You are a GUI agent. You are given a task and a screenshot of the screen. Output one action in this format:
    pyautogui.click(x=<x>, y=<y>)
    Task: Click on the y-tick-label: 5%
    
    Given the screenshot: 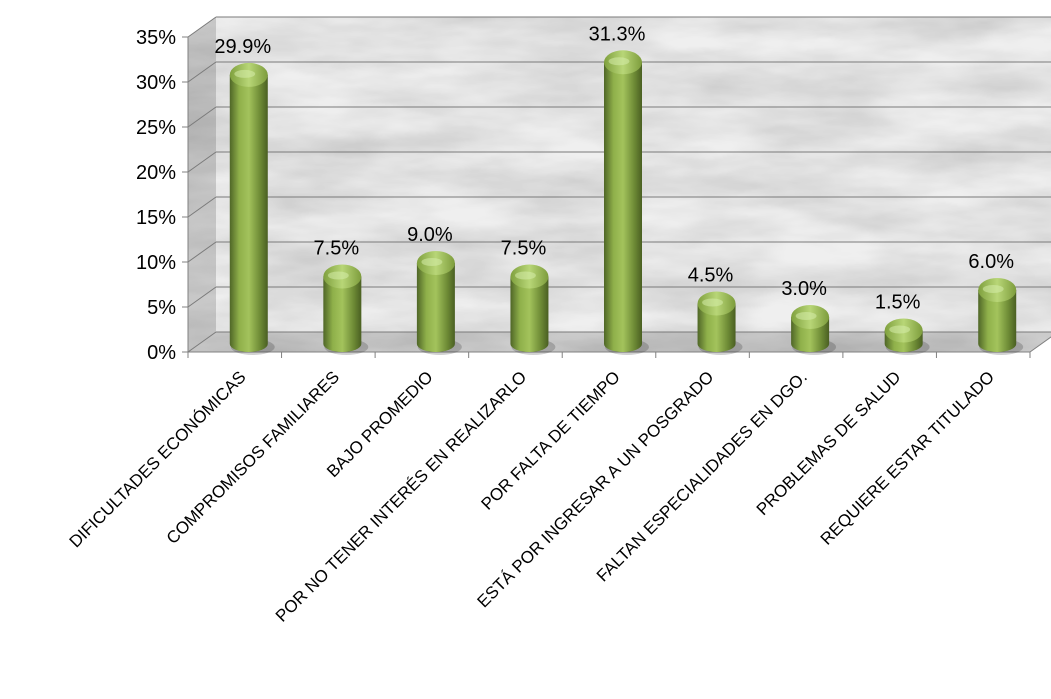 What is the action you would take?
    pyautogui.click(x=161, y=308)
    